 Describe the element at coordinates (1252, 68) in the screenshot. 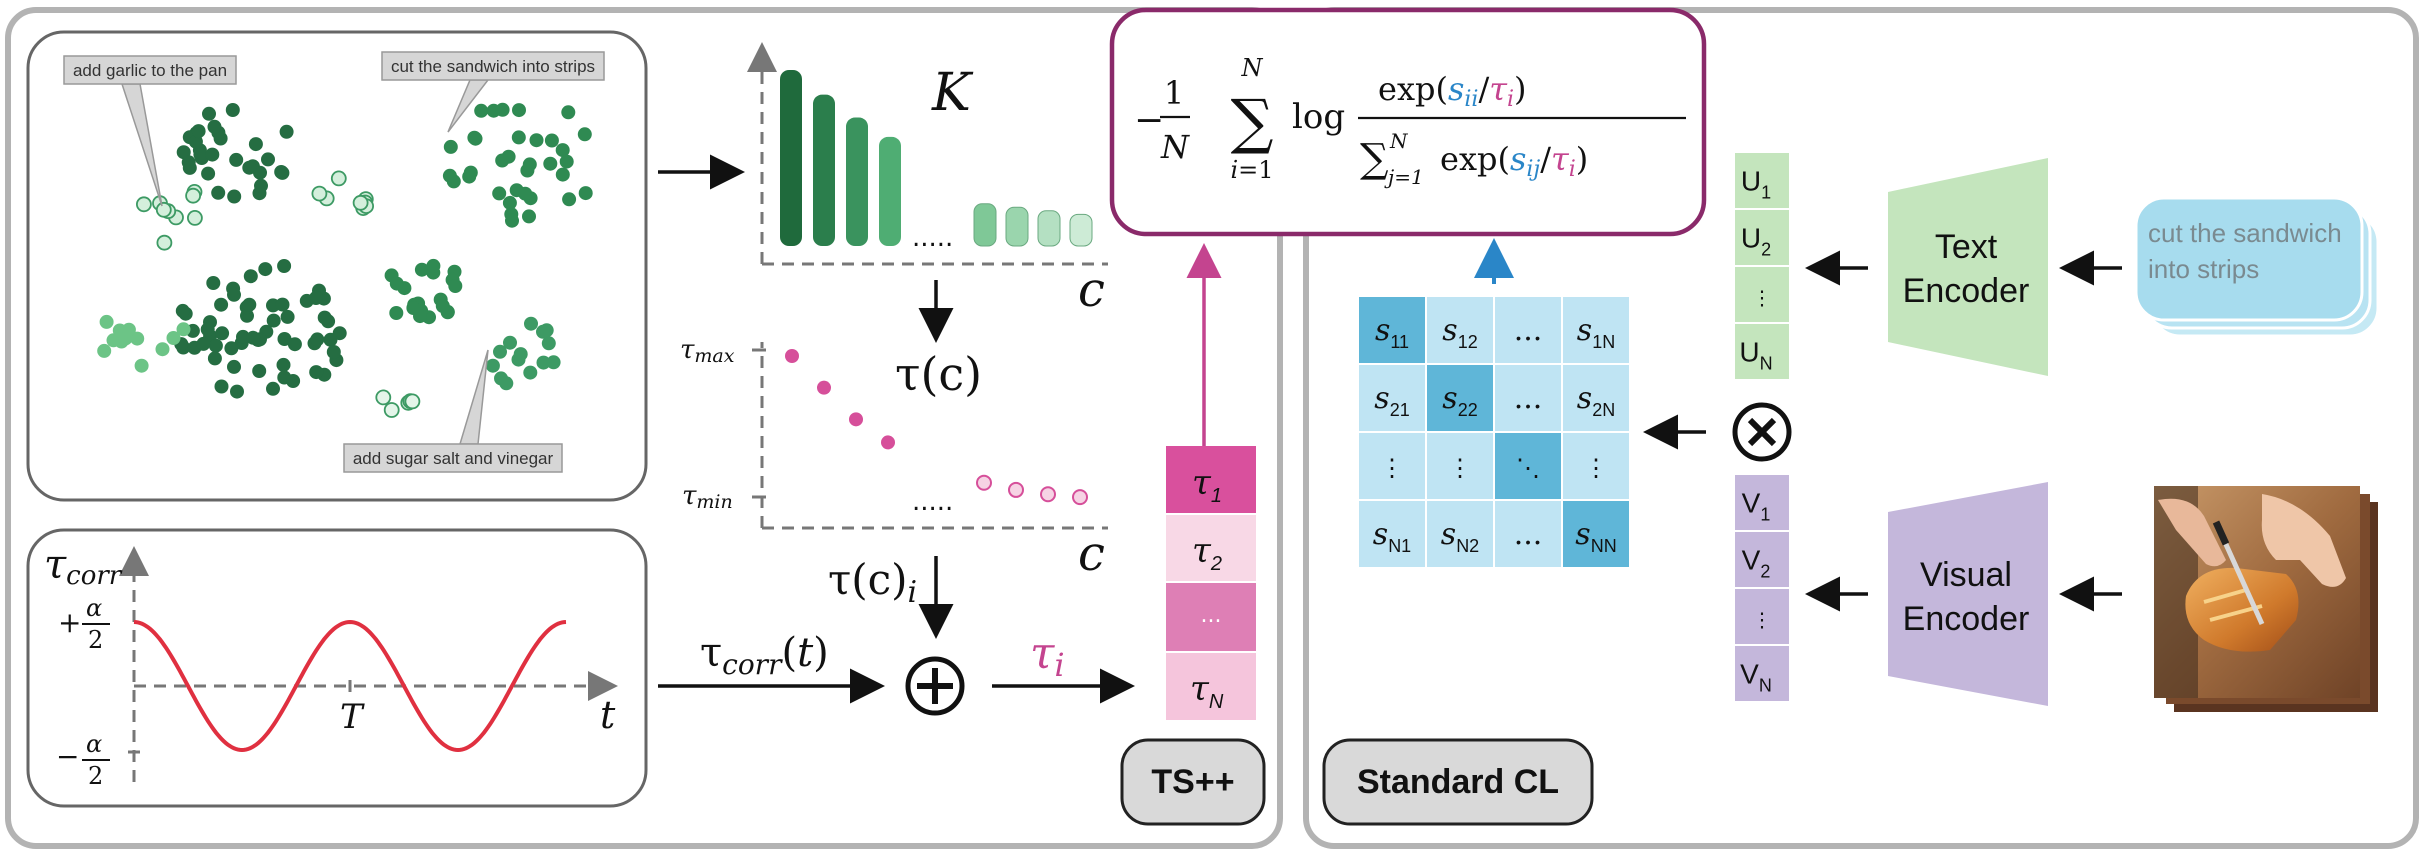

I see `svg-text: N` at that location.